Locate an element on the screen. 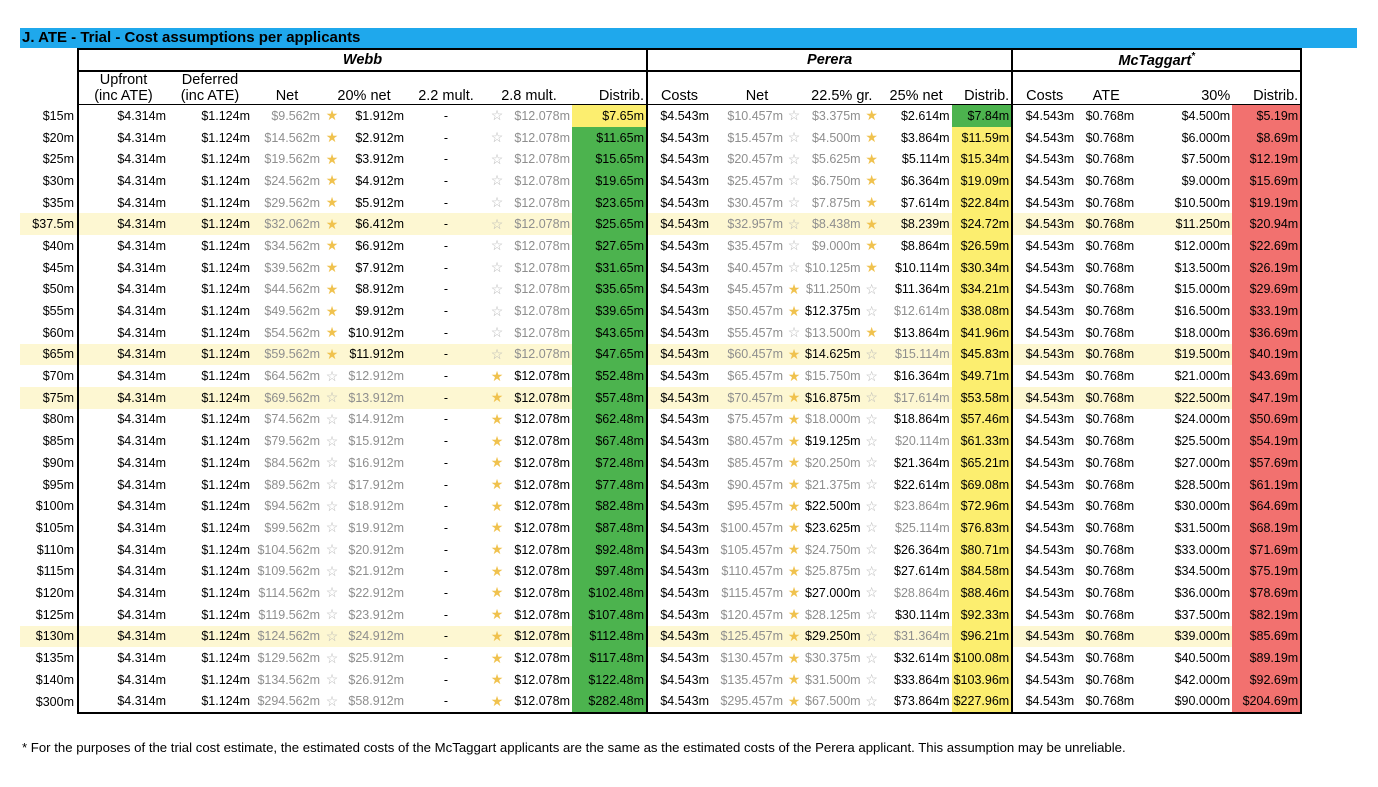 This screenshot has width=1378, height=787. webb-net: $89.562m is located at coordinates (292, 484).